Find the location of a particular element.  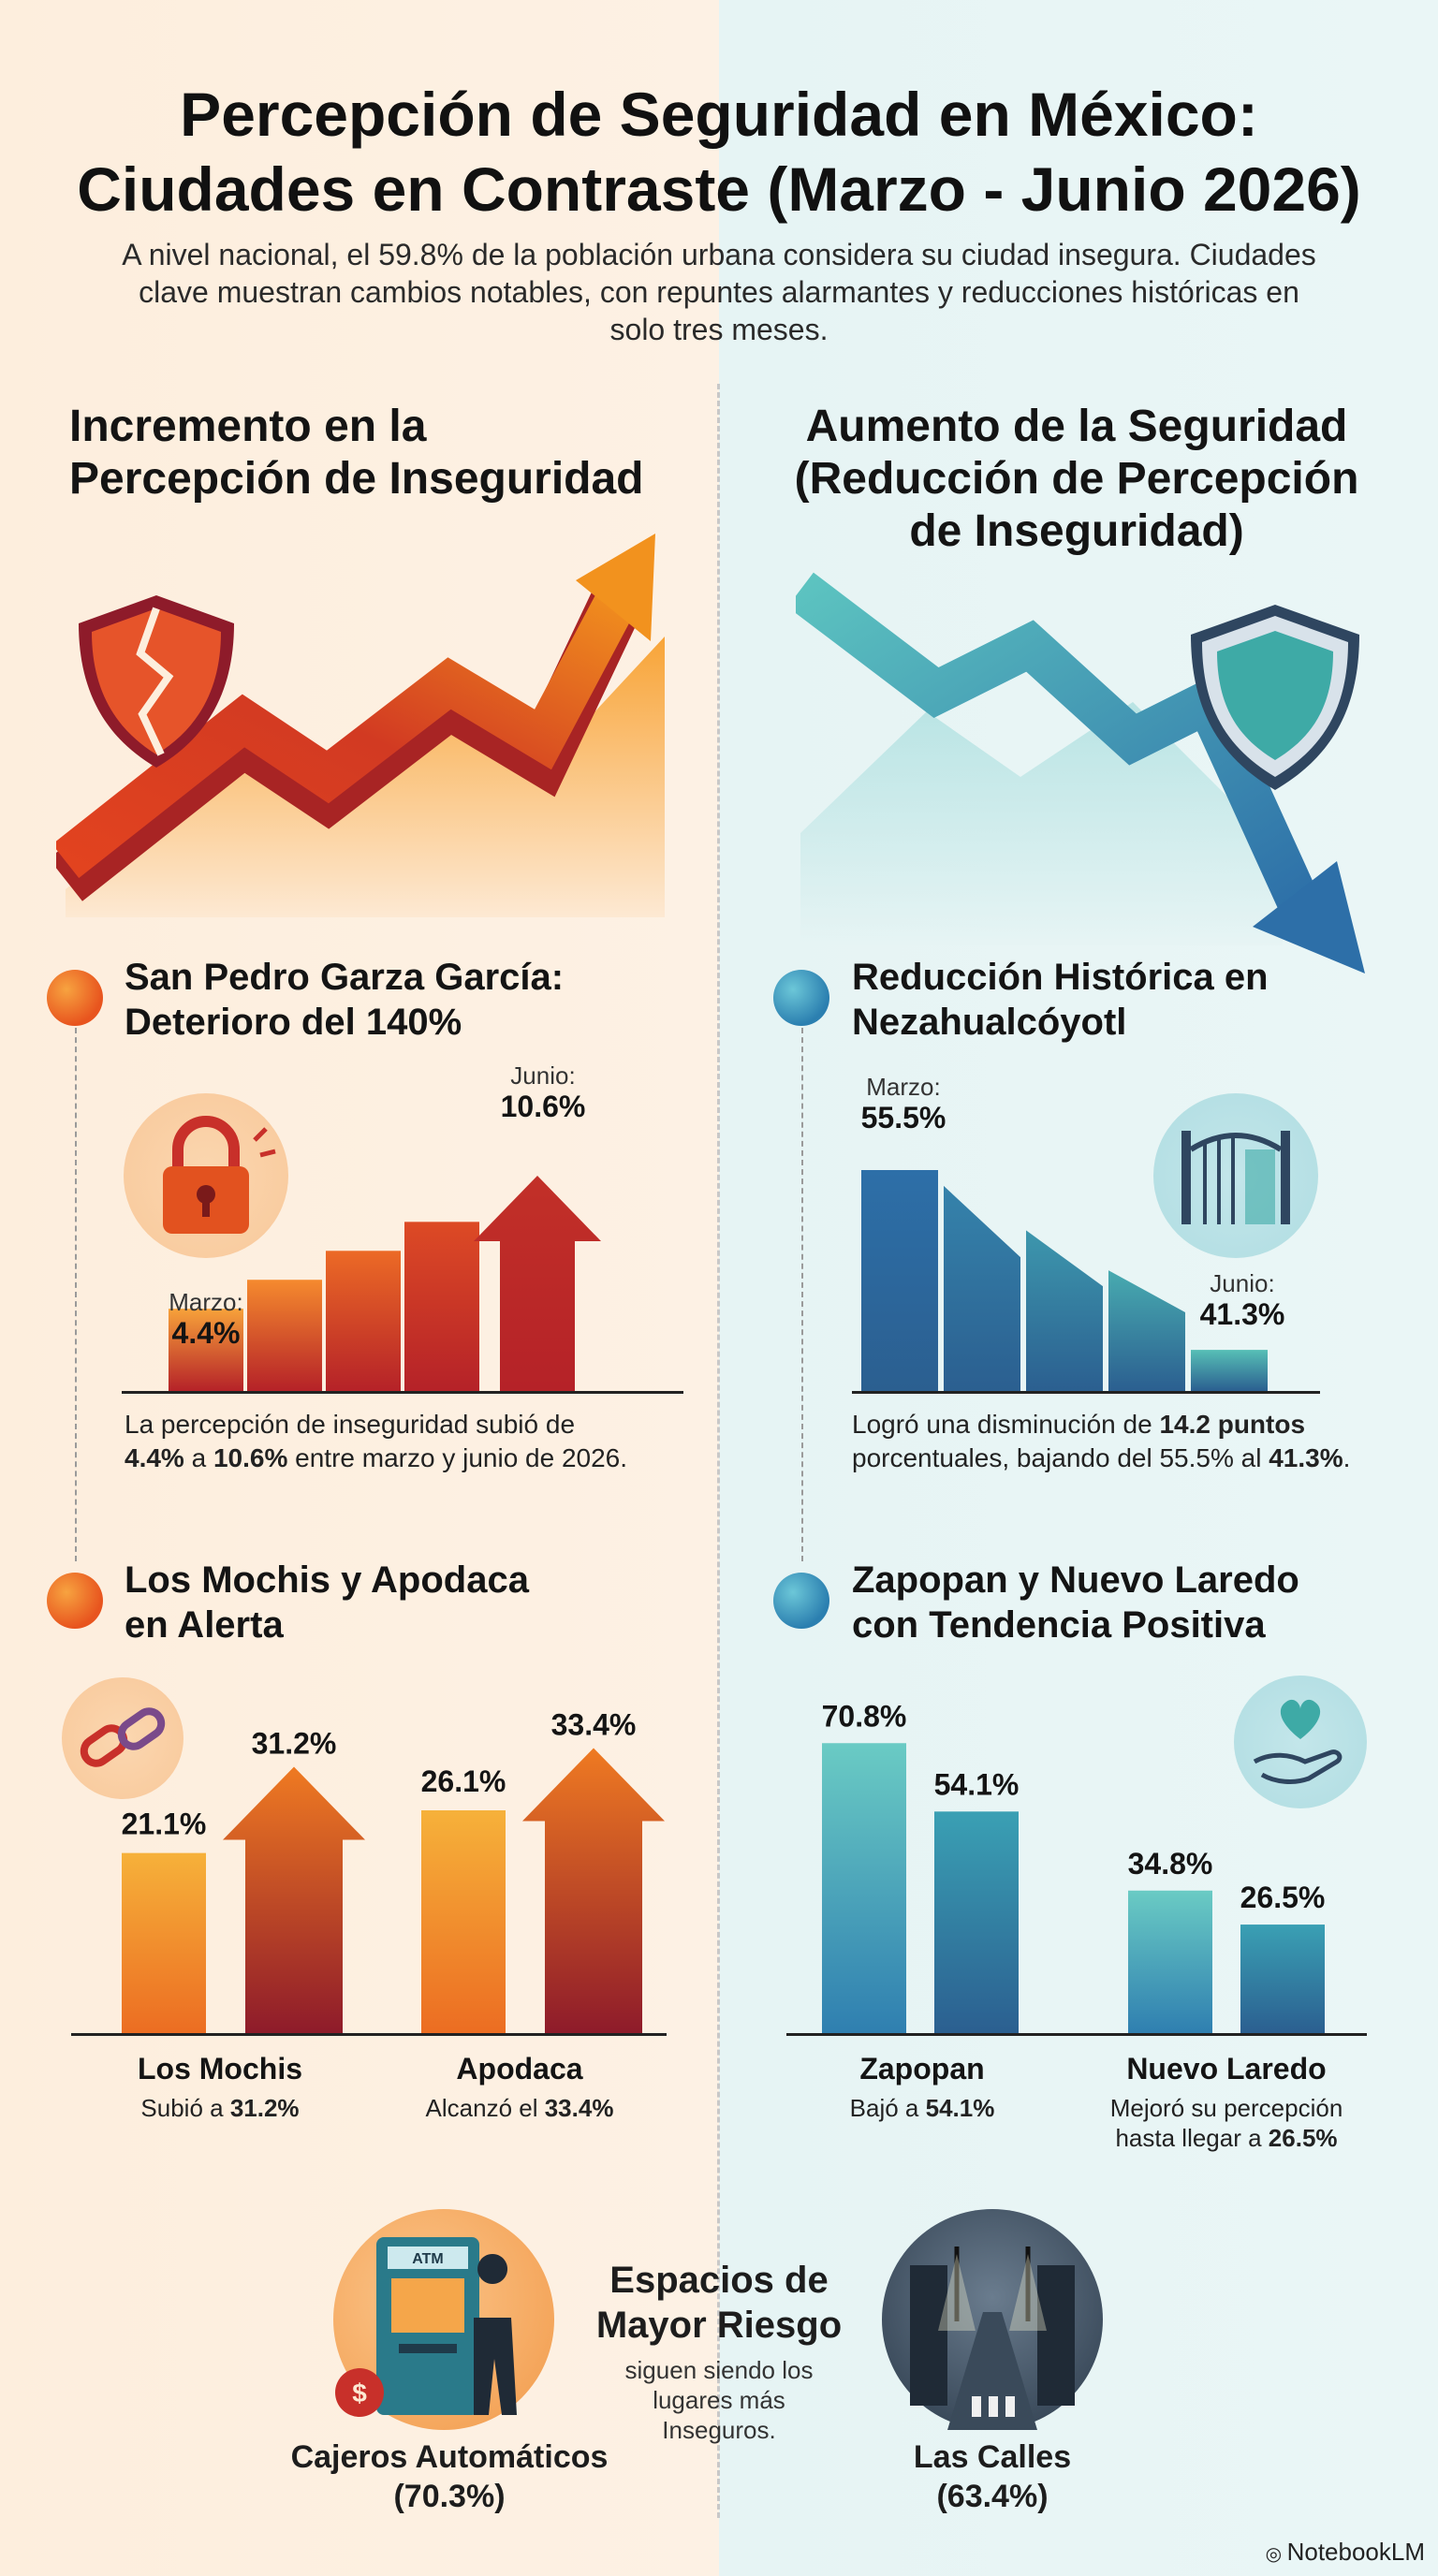

chart-san-pedro is located at coordinates (385, 1283).